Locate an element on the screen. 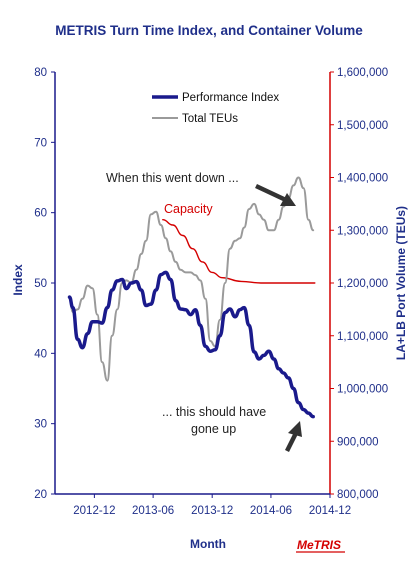 Image resolution: width=418 pixels, height=566 pixels. left-axis-title: Index is located at coordinates (18, 280).